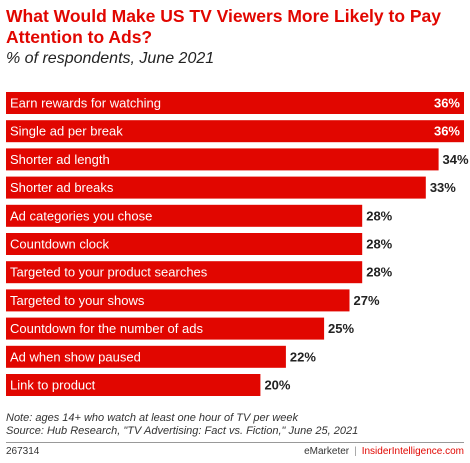  I want to click on footer-brand: eMarketer | InsiderIntelligence.com, so click(384, 451).